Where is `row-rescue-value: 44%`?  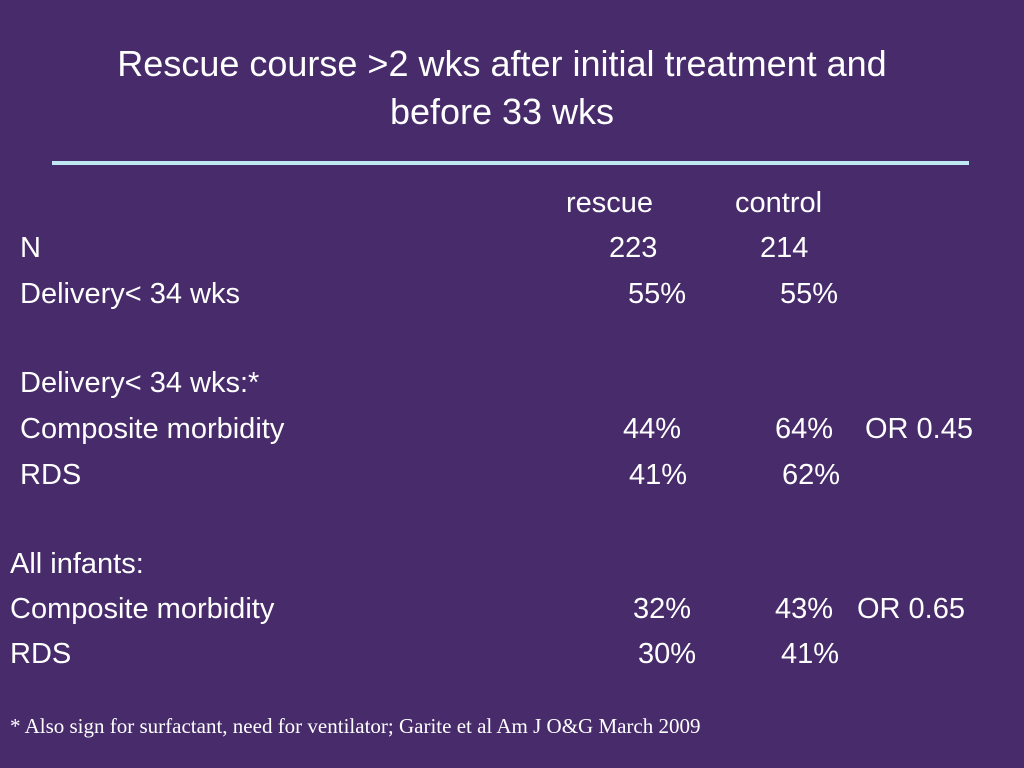 row-rescue-value: 44% is located at coordinates (652, 429).